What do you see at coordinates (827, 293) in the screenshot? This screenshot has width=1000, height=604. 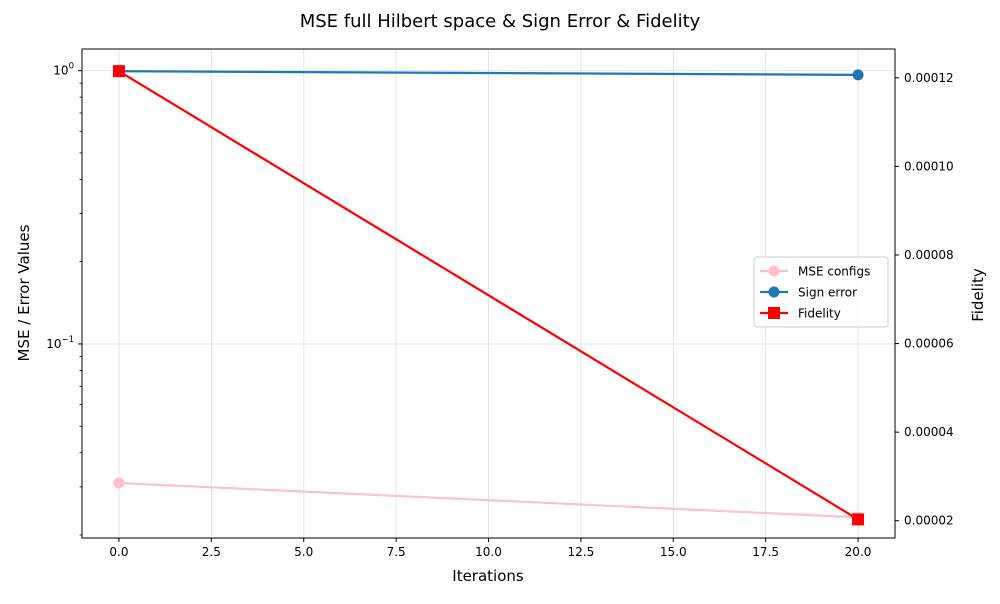 I see `legend-label: Sign error` at bounding box center [827, 293].